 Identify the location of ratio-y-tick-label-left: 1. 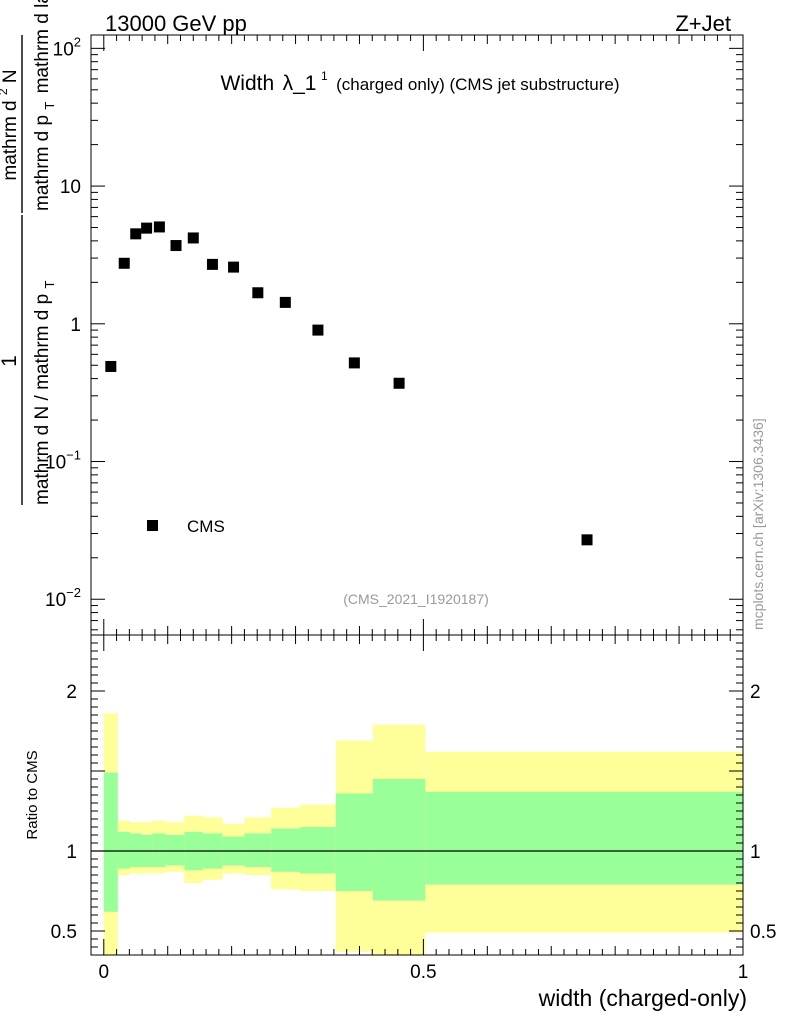
(71, 852).